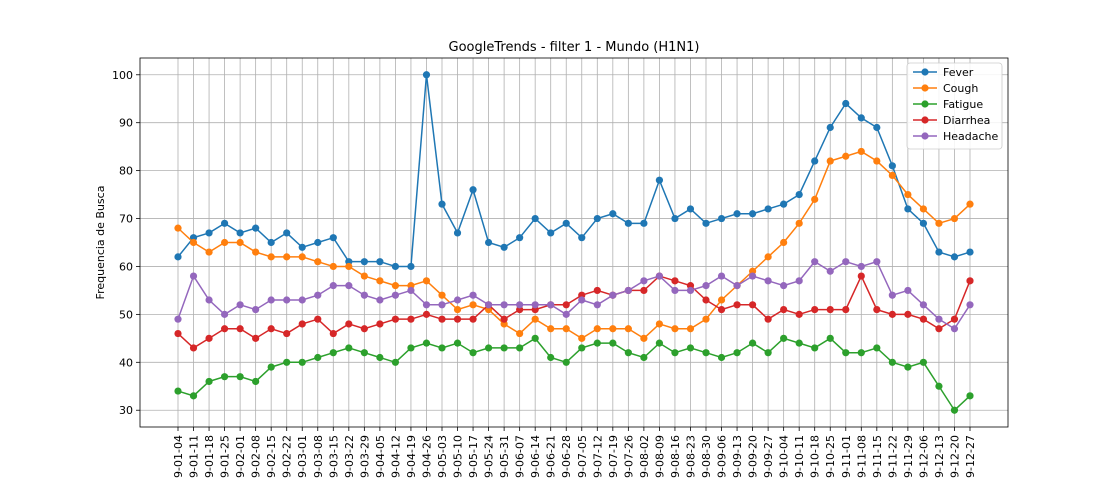 The image size is (1120, 480). I want to click on x-tick-label: 9-01-25, so click(225, 456).